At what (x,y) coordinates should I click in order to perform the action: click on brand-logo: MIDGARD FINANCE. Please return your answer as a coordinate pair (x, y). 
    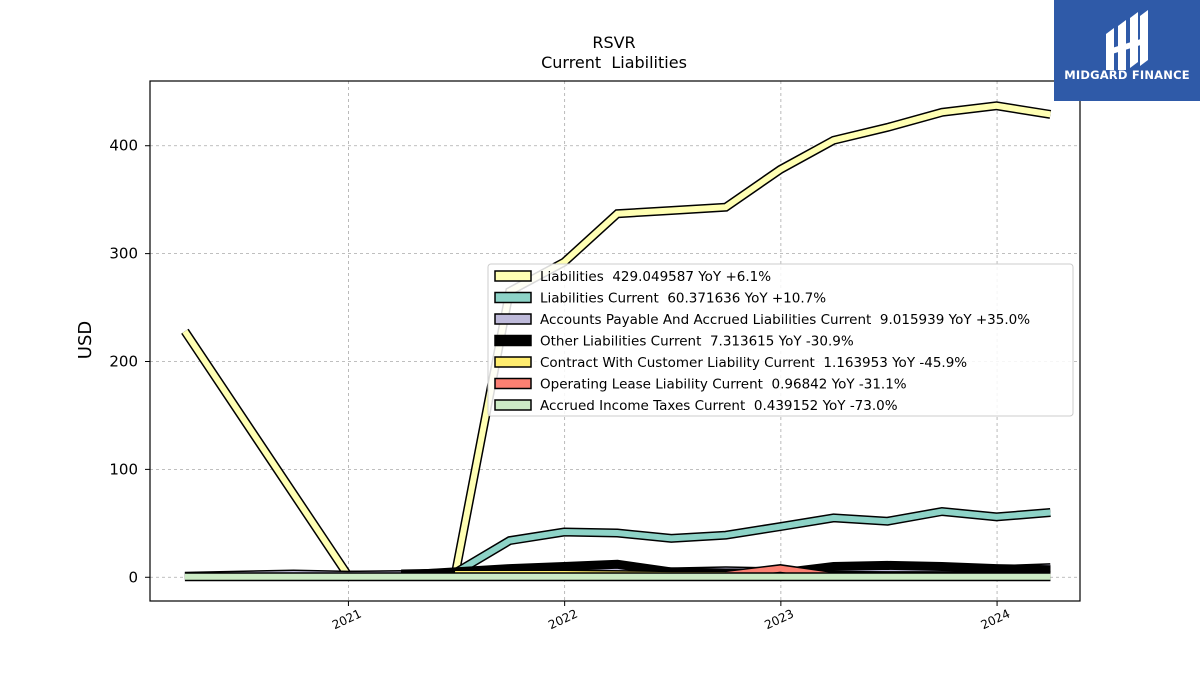
    Looking at the image, I should click on (1127, 50).